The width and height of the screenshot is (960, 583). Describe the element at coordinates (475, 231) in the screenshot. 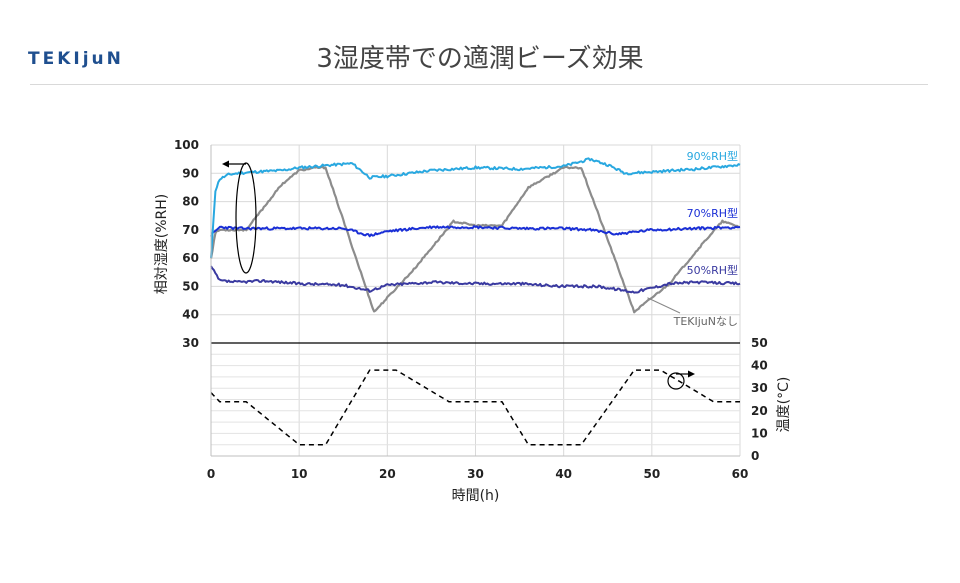

I see `series-70rh-line` at that location.